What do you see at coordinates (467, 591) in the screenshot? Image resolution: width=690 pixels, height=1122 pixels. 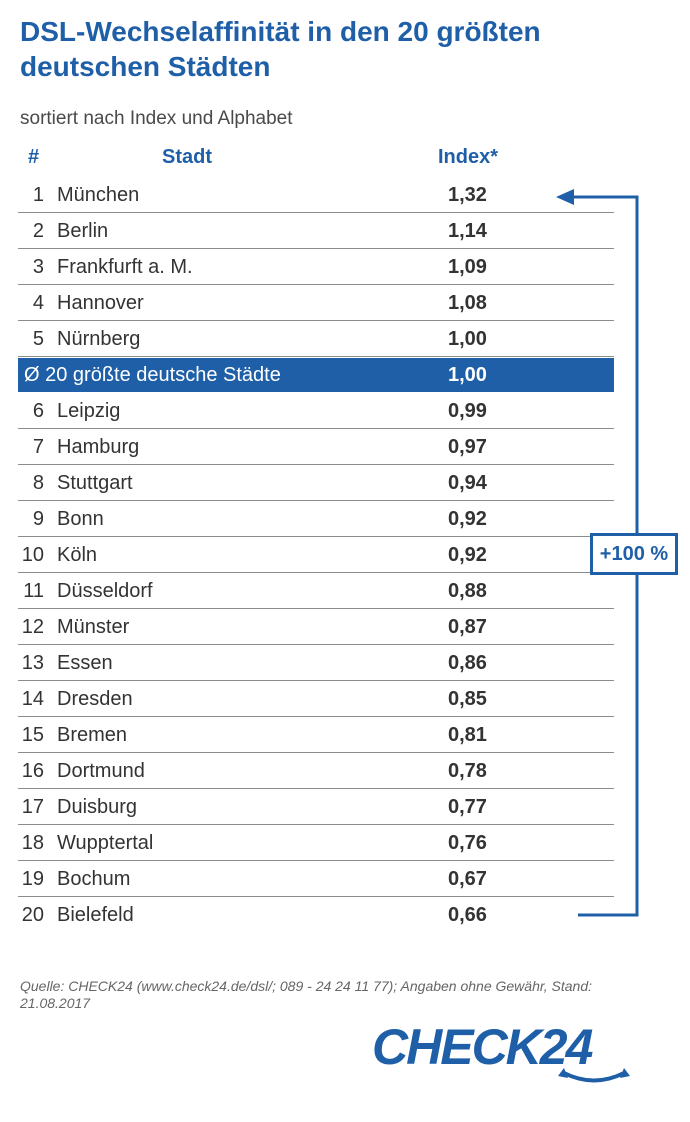 I see `index-value-cell: 0,88` at bounding box center [467, 591].